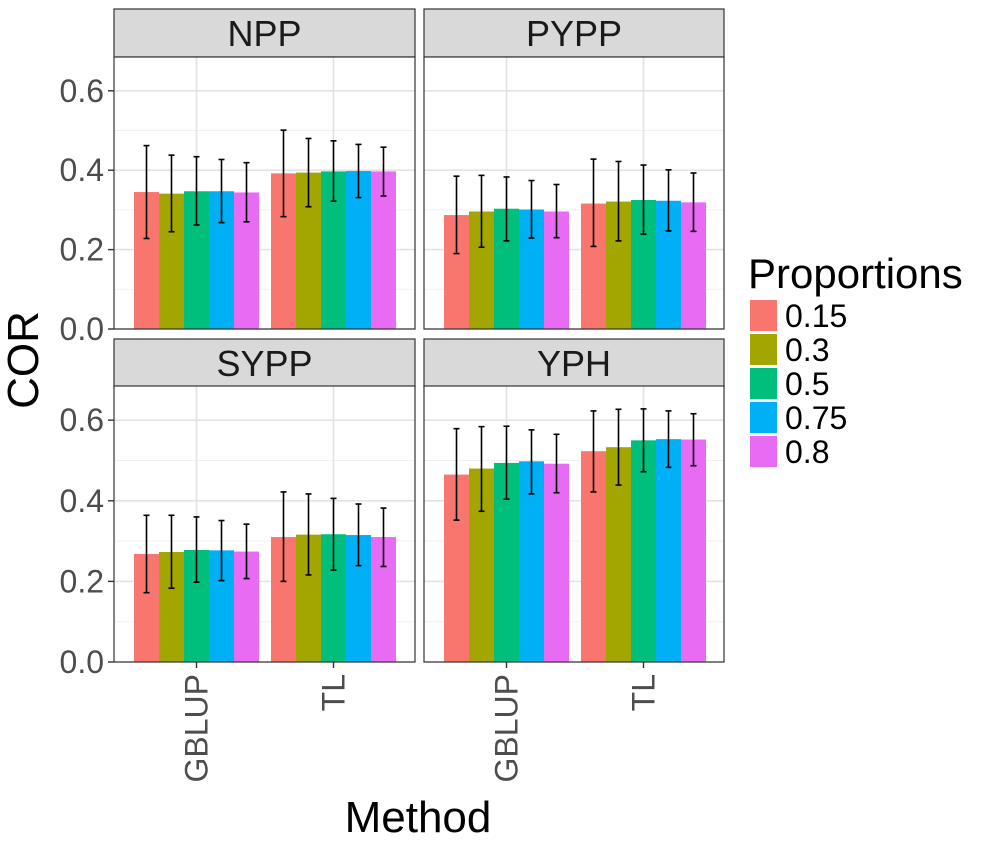  What do you see at coordinates (816, 418) in the screenshot?
I see `legend-label: 0.75` at bounding box center [816, 418].